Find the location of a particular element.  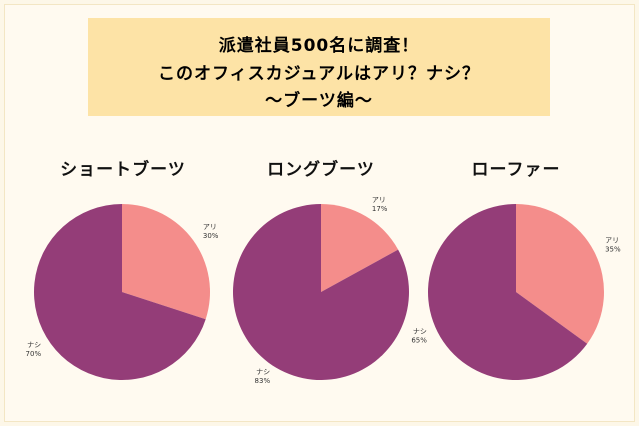

slice-pct-short-boots-1: 70% is located at coordinates (34, 354).